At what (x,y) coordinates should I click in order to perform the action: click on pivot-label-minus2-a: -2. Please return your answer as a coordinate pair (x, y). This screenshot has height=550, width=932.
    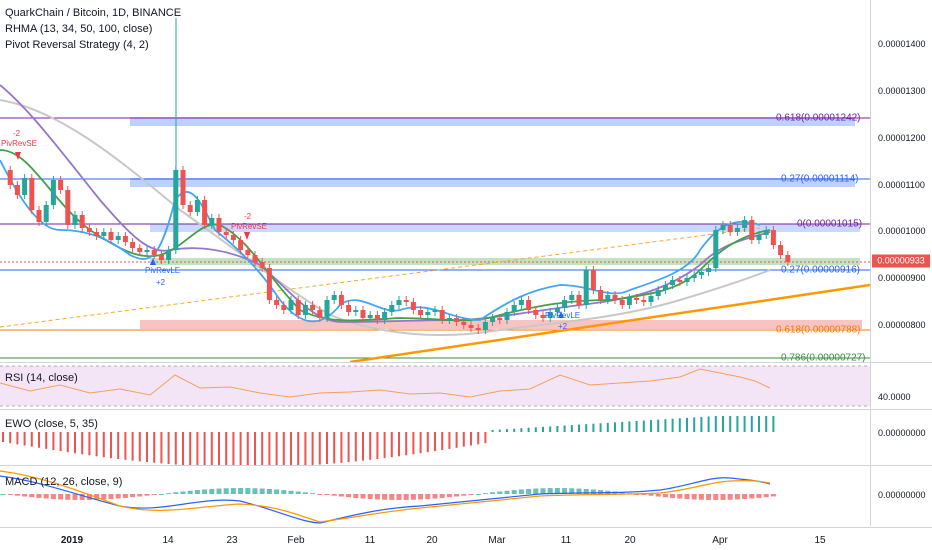
    Looking at the image, I should click on (17, 133).